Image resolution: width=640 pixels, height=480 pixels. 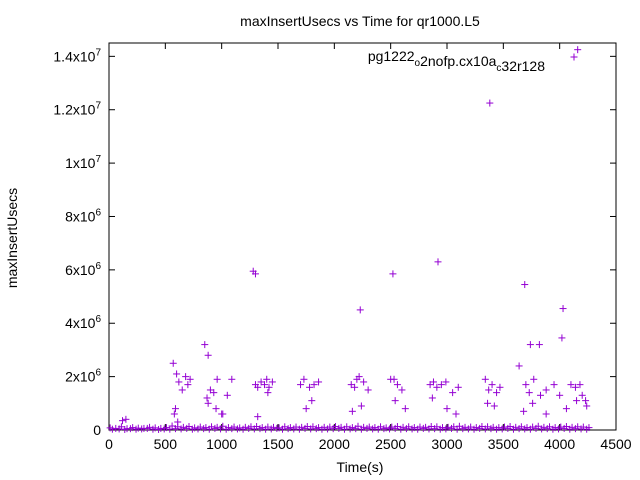 I want to click on legend: pg1222o2nofp.cx10ac32r128, so click(x=473, y=61).